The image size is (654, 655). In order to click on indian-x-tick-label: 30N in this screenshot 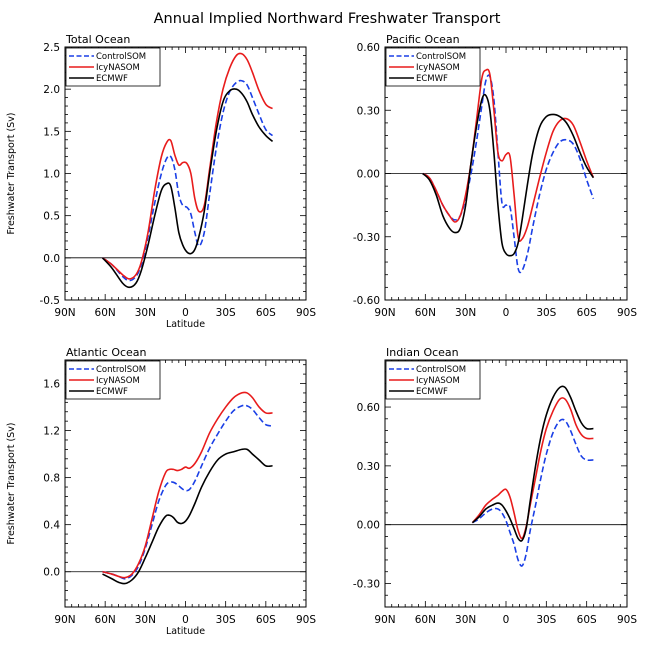, I will do `click(465, 620)`.